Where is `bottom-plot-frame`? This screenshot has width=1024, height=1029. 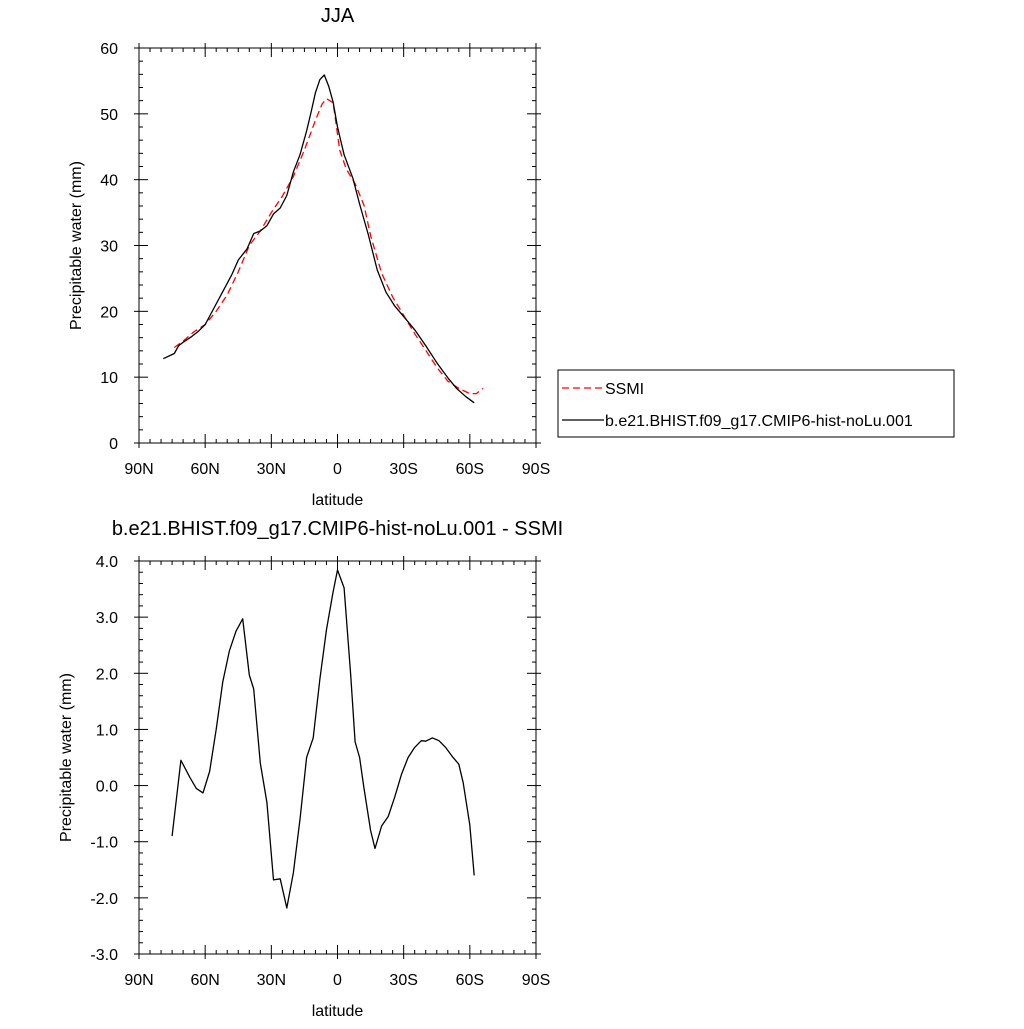 bottom-plot-frame is located at coordinates (337, 757).